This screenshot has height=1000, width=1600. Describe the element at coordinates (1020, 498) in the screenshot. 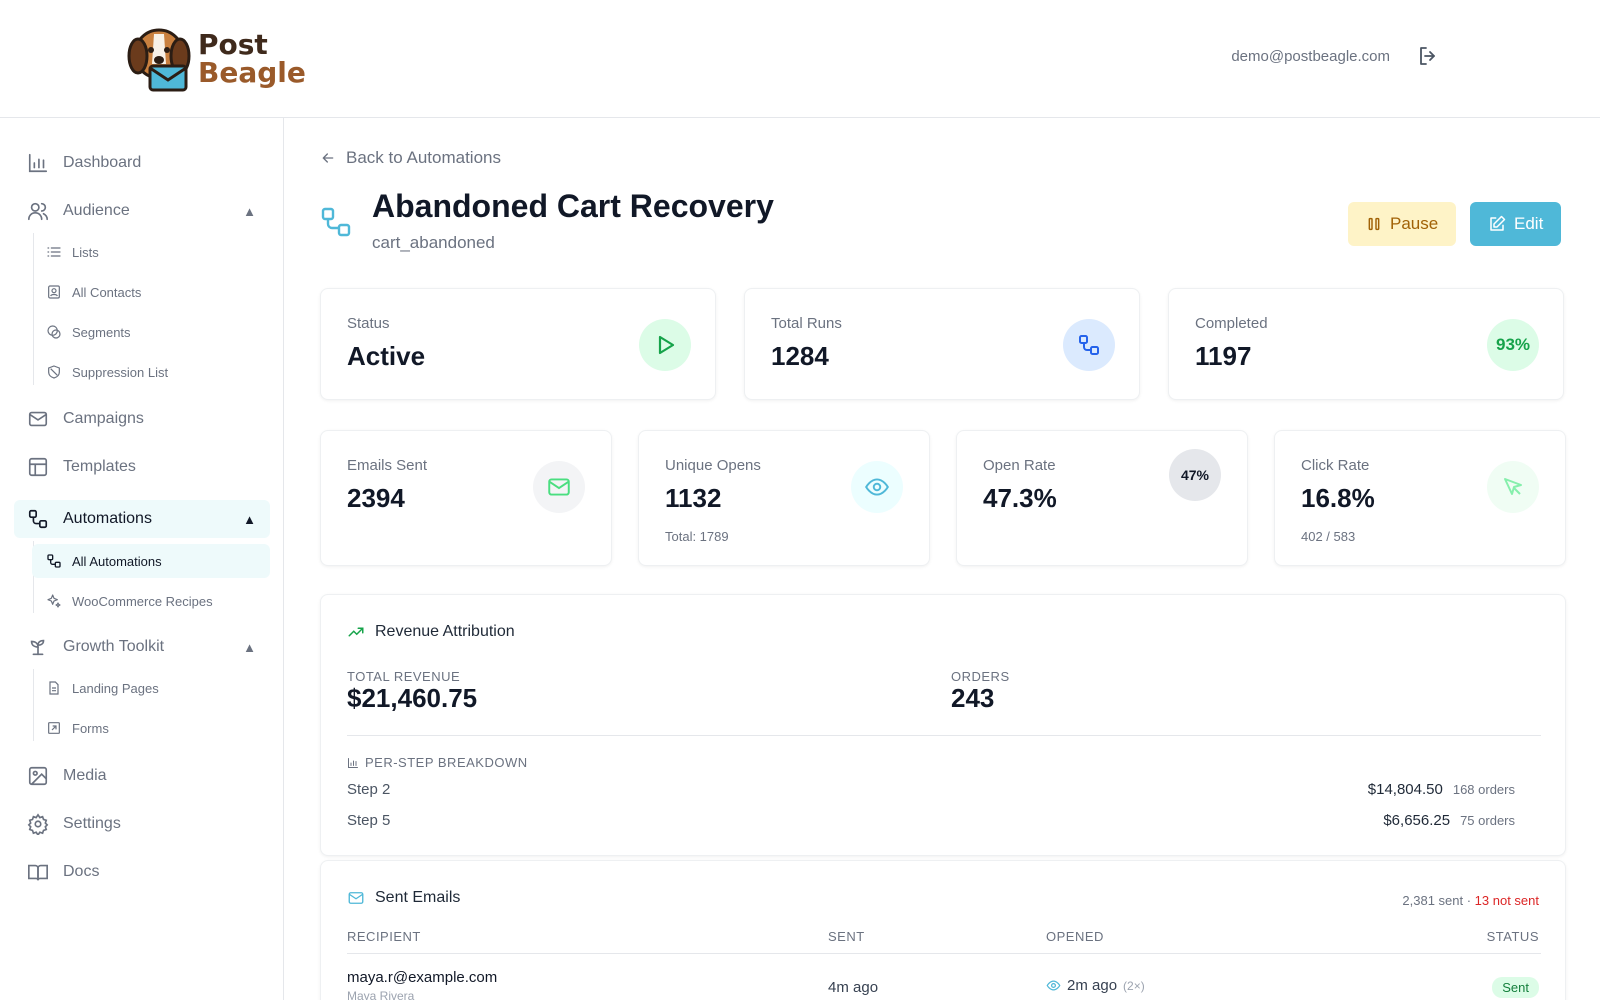

I see `stat-value: 47.3%` at that location.